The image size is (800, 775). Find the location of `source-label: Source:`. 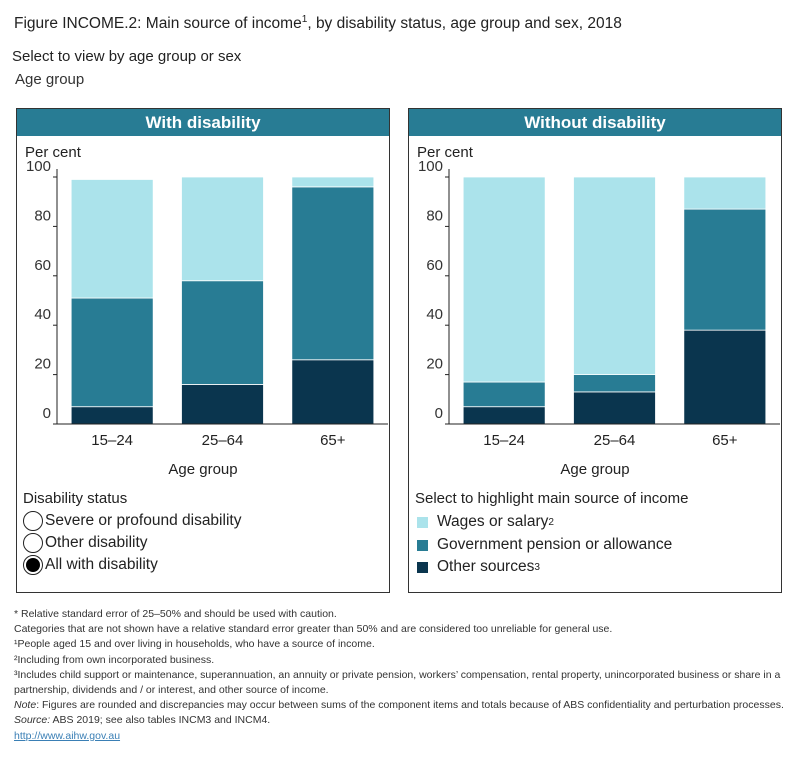

source-label: Source: is located at coordinates (32, 720).